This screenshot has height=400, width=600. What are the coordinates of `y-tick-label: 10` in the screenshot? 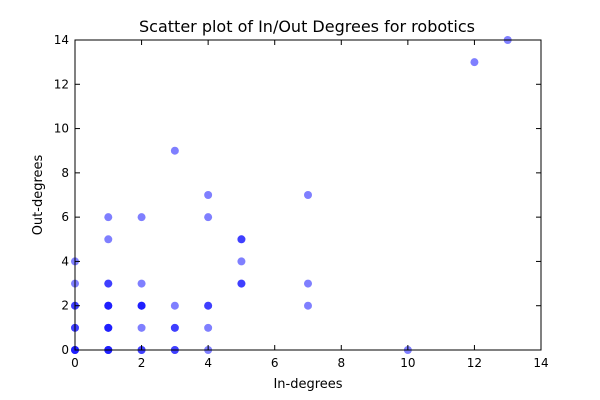 It's located at (61, 129).